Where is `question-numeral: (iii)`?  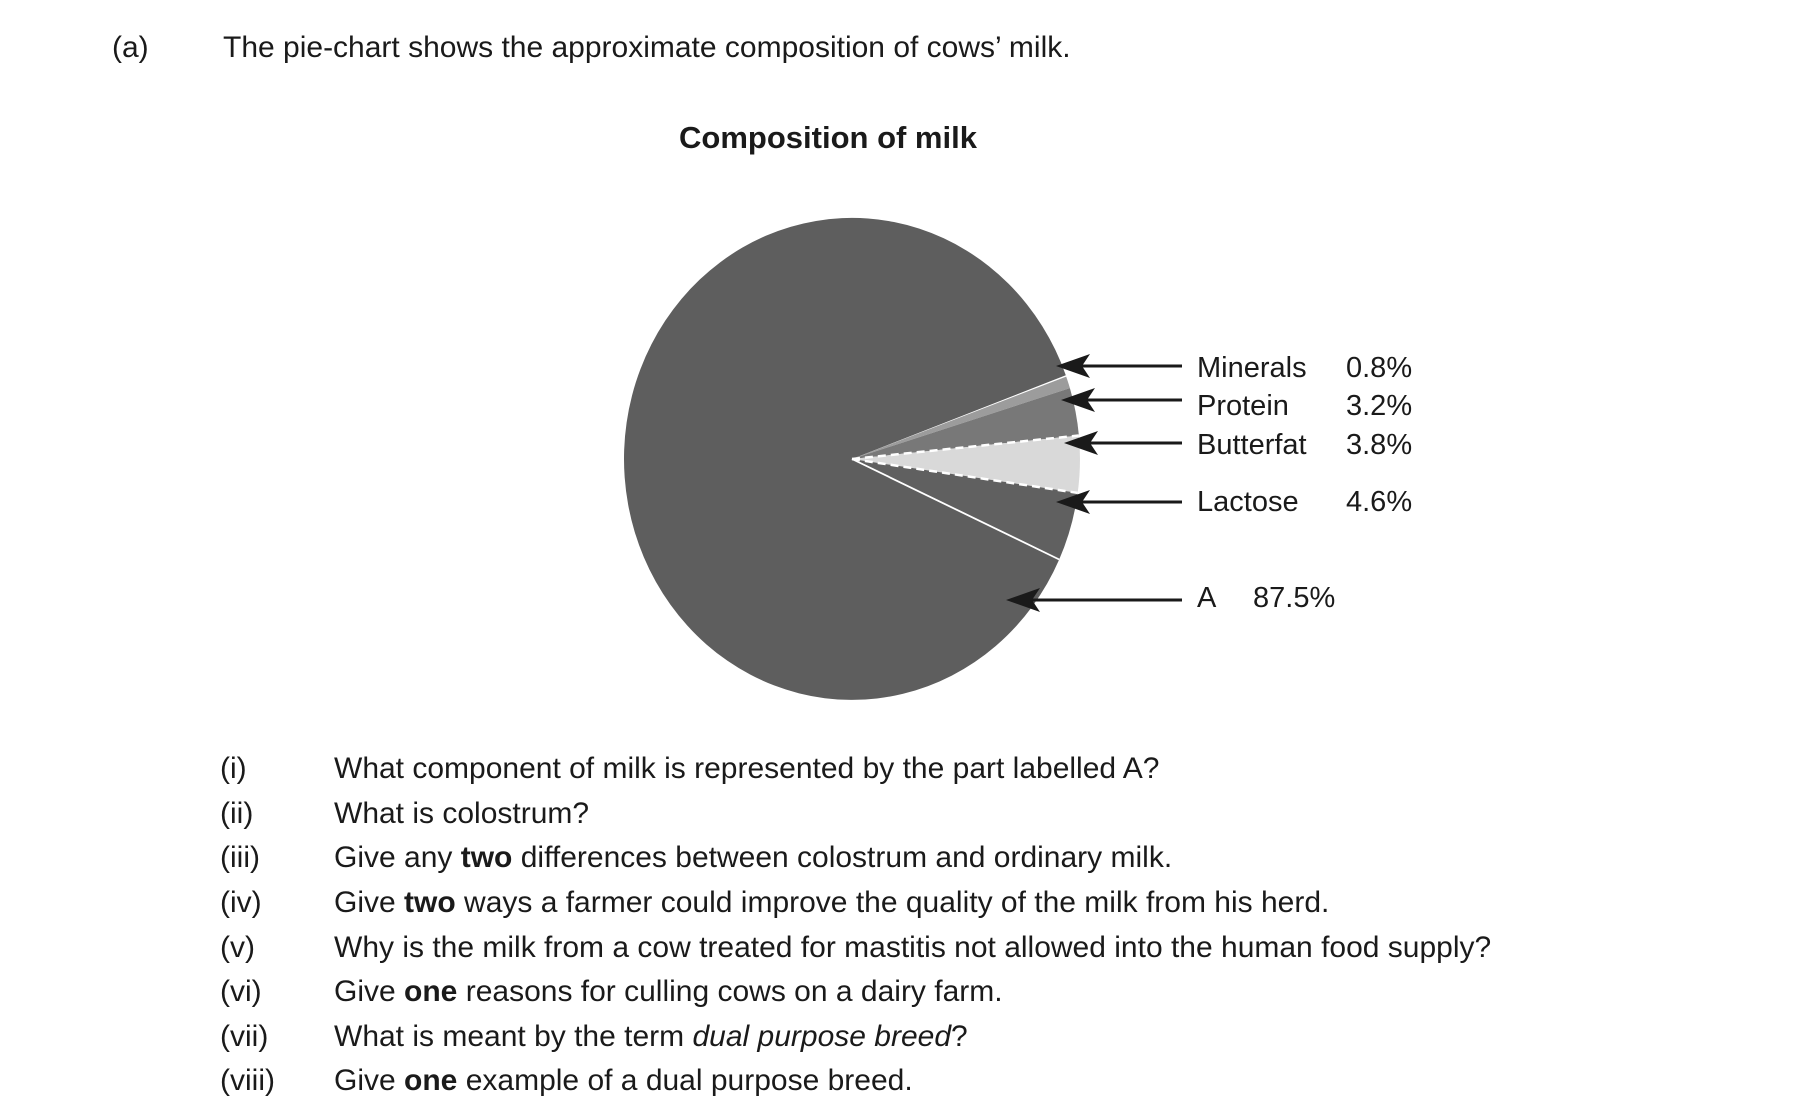 question-numeral: (iii) is located at coordinates (240, 858).